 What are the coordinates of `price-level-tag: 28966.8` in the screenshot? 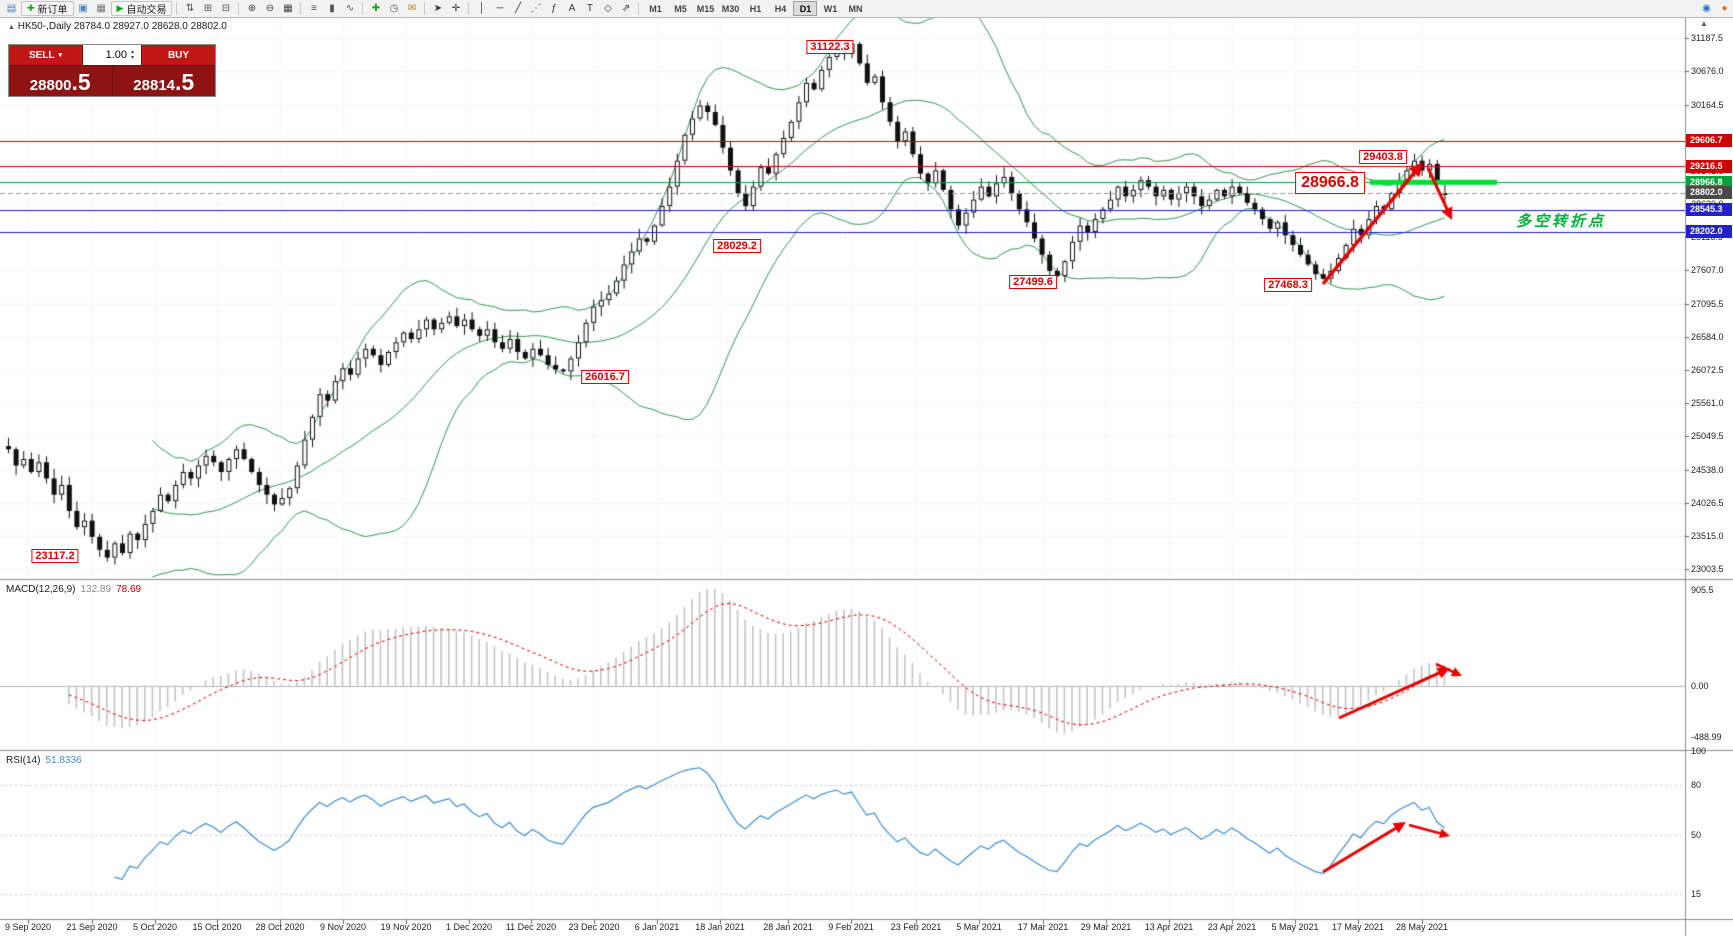 It's located at (1709, 182).